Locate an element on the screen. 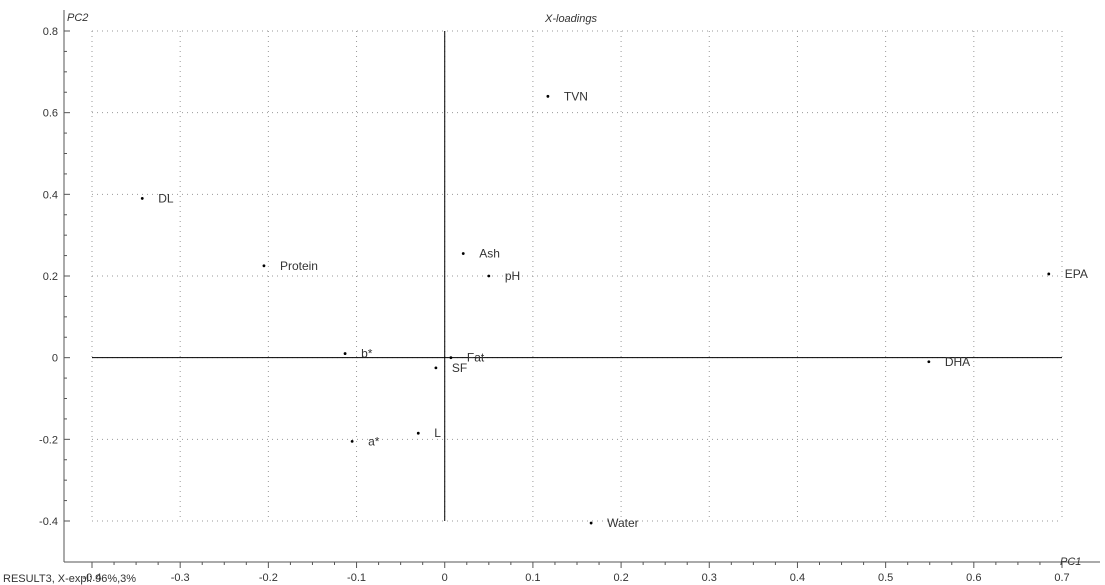  chart-title: X-loadings is located at coordinates (570, 19).